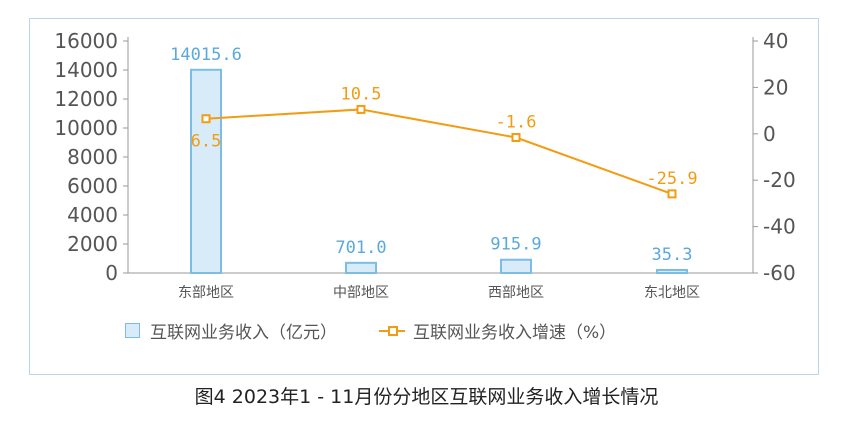  I want to click on y-left-tick-label: 10000, so click(86, 128).